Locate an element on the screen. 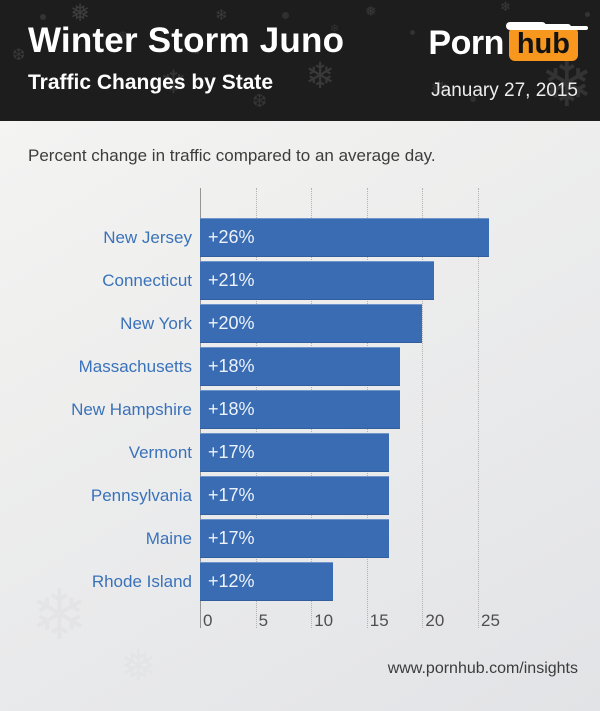 The image size is (600, 711). x-axis-tick-label: 15 is located at coordinates (379, 620).